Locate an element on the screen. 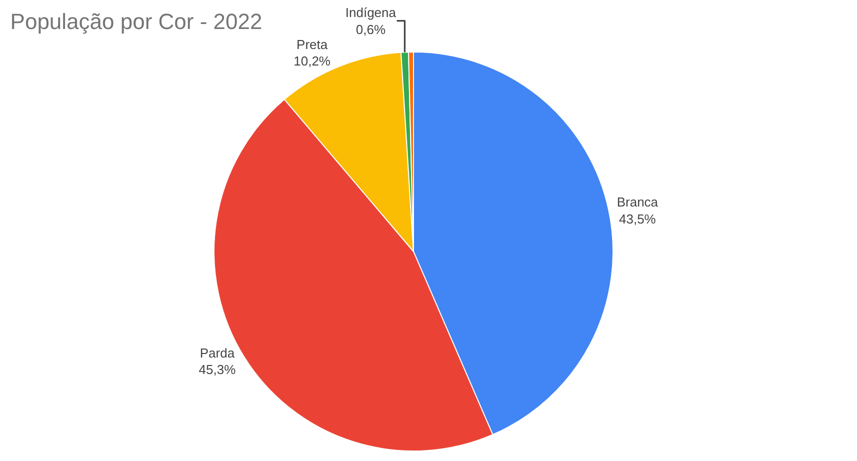 The width and height of the screenshot is (857, 461). slice-label: Preta is located at coordinates (312, 44).